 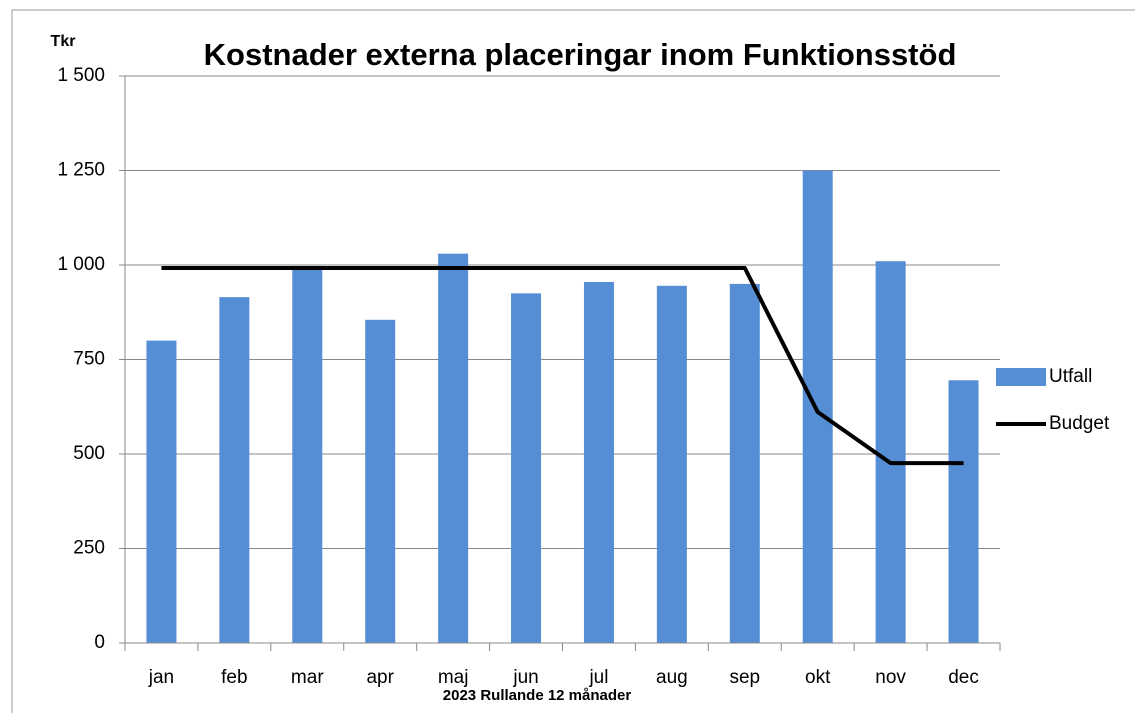 I want to click on y-tick-label: 750, so click(x=89, y=359).